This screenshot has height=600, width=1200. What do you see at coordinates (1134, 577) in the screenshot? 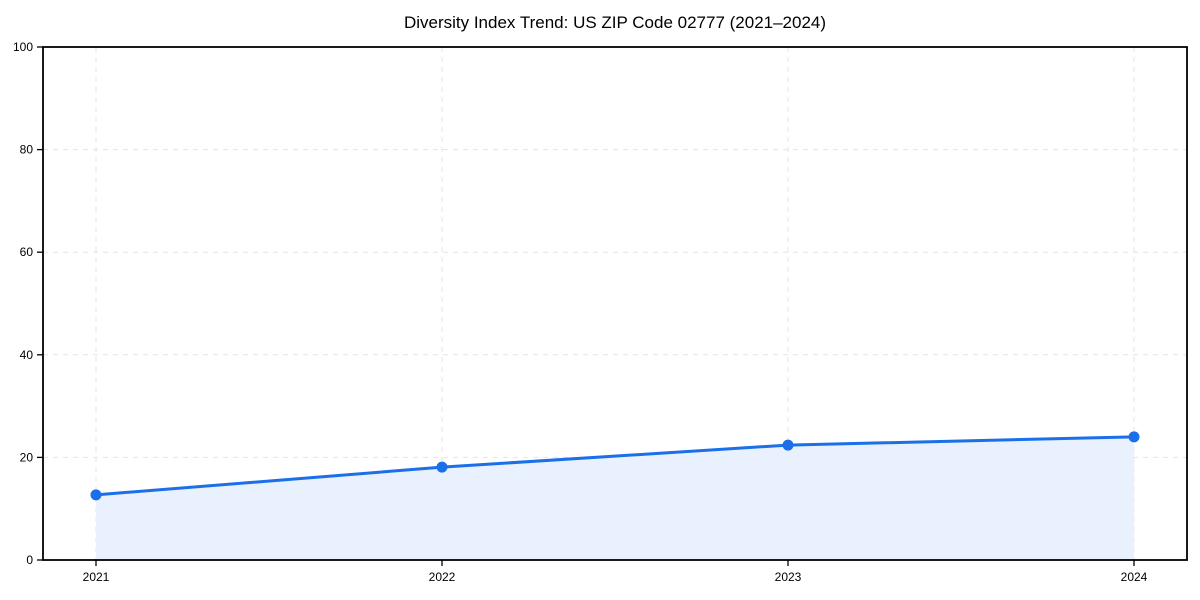
I see `x-tick-label: 2024` at bounding box center [1134, 577].